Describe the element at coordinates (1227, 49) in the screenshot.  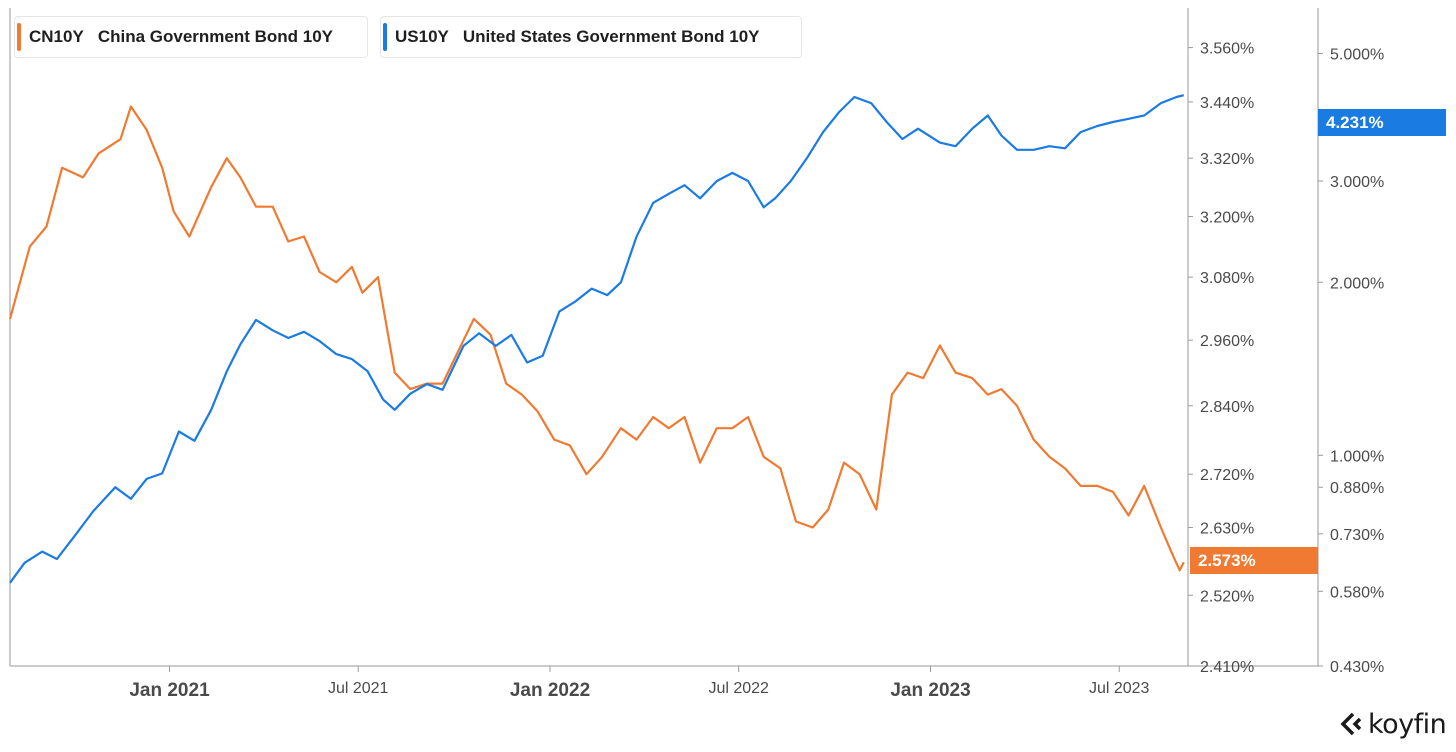
I see `cn-ytick-label: 3.560%` at that location.